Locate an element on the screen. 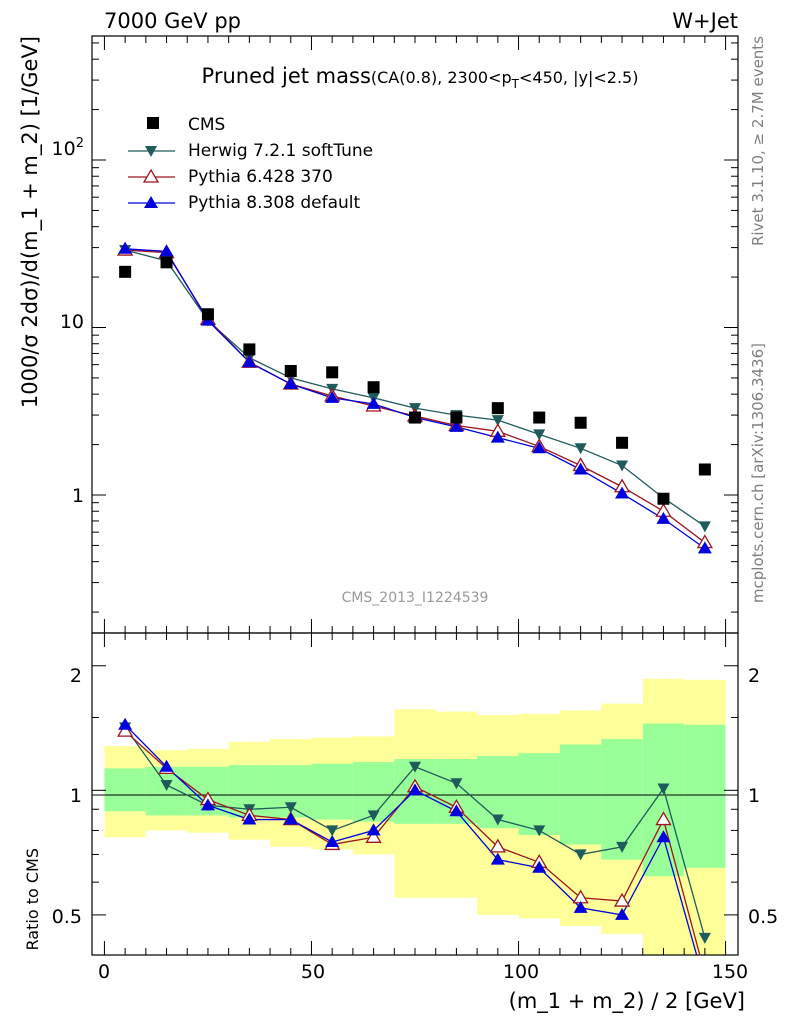  rivet-label: Rivet 3.1.10, ≥ 2.7M events is located at coordinates (758, 141).